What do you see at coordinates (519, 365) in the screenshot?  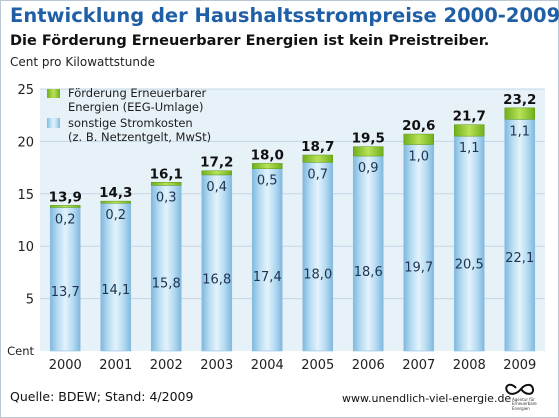 I see `x-tick-label-2009: 2009` at bounding box center [519, 365].